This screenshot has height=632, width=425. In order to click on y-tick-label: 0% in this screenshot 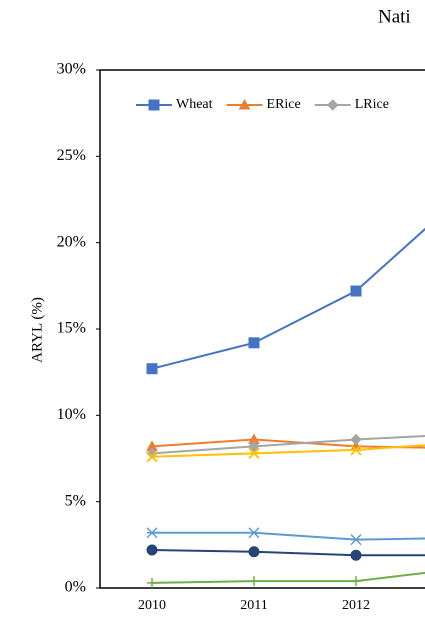, I will do `click(75, 587)`.